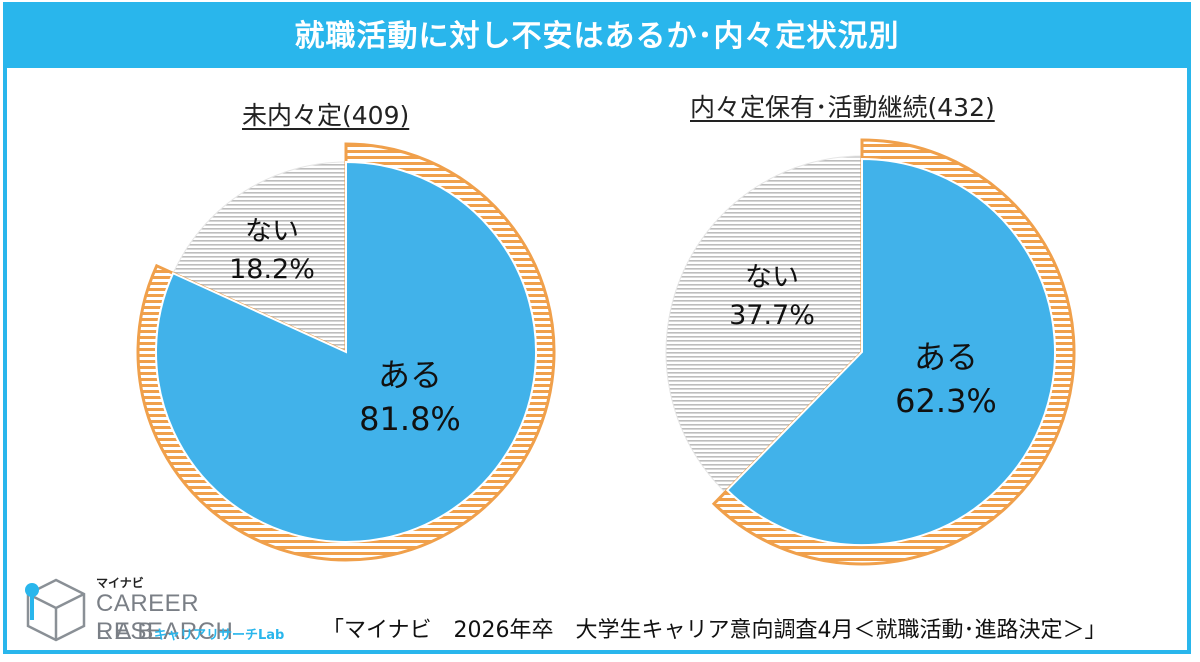 This screenshot has width=1200, height=662. What do you see at coordinates (165, 617) in the screenshot?
I see `logo-career-research: CAREER RESEARCH` at bounding box center [165, 617].